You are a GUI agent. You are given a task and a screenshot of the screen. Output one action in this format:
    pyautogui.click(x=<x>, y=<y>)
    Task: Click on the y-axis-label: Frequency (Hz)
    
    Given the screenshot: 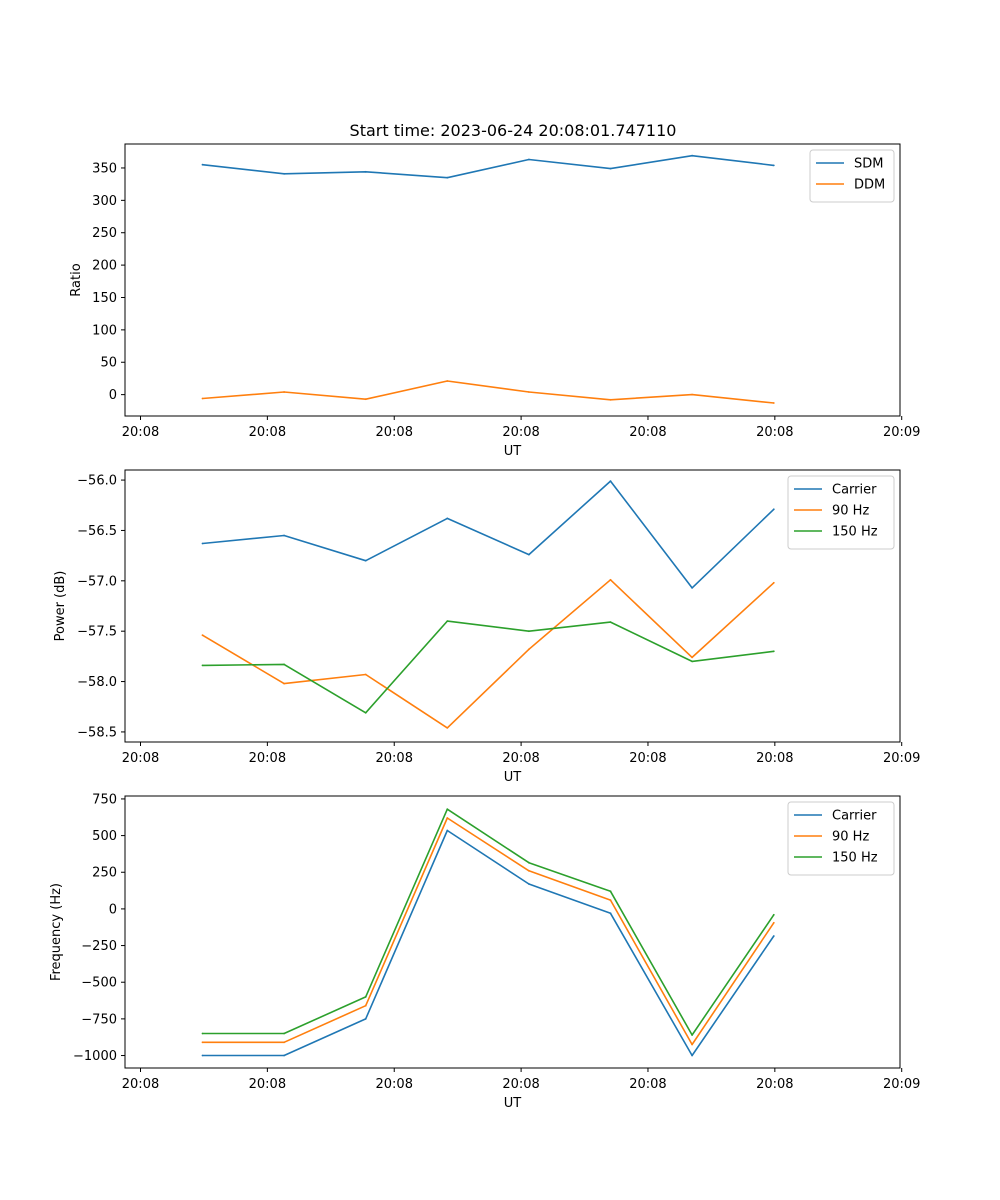 What is the action you would take?
    pyautogui.click(x=56, y=932)
    